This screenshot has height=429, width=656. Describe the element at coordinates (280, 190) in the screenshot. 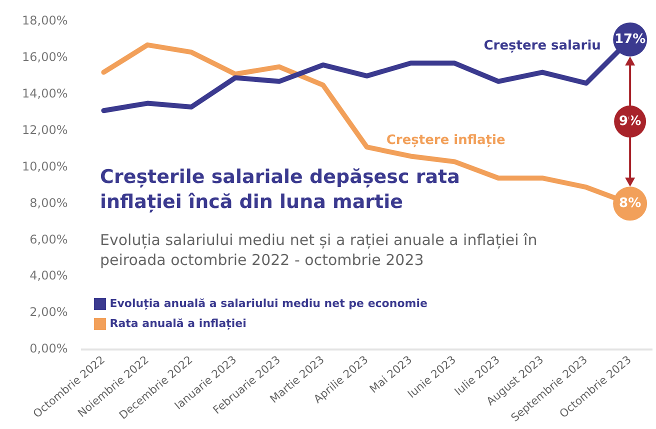

I see `text: Creșterile salariale depășesc rata inflației încă din luna martie` at that location.